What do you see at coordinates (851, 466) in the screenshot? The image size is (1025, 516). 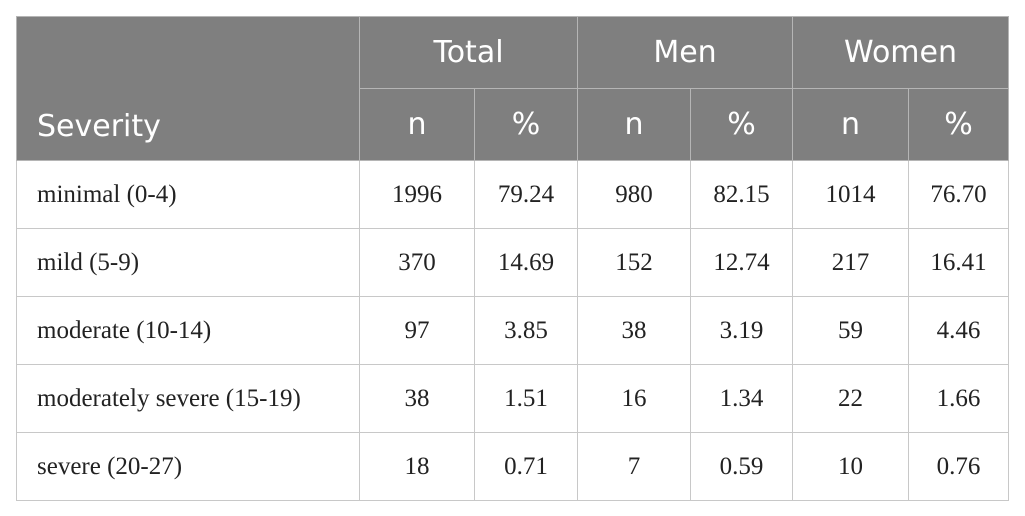 I see `cell: 10` at bounding box center [851, 466].